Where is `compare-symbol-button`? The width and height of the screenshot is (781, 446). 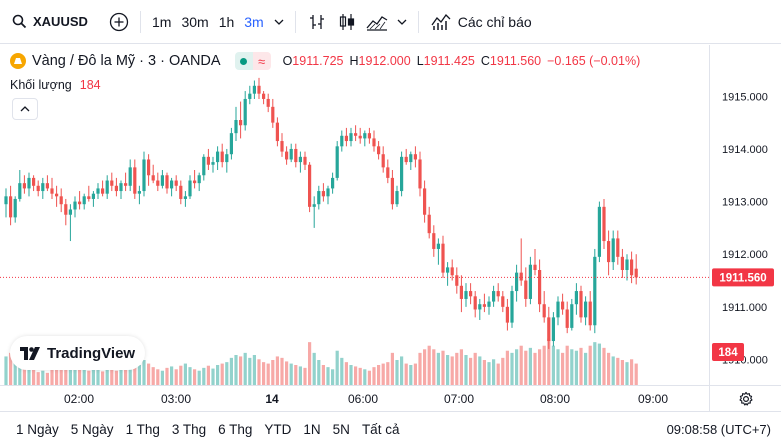 compare-symbol-button is located at coordinates (119, 22).